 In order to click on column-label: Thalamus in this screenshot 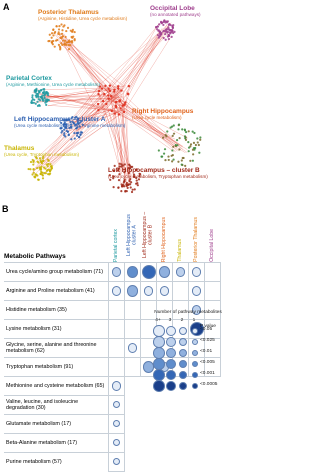, I will do `click(181, 250)`.